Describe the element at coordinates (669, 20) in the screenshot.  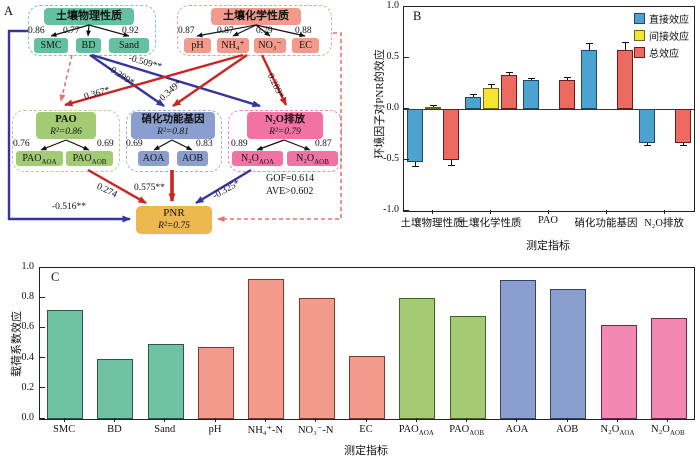
I see `legend-label: 直接效应` at that location.